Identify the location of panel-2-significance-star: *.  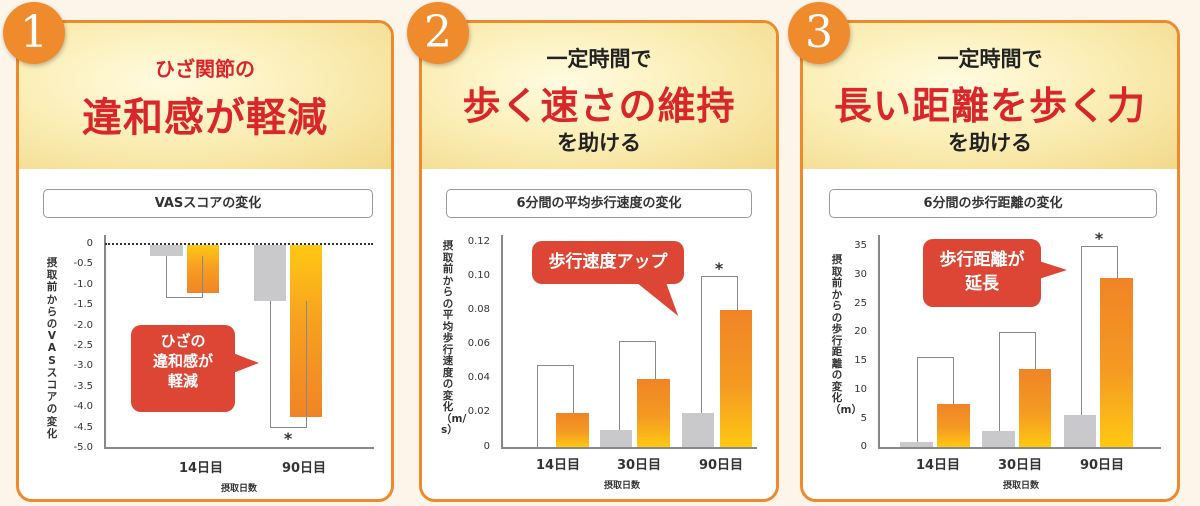
(719, 268).